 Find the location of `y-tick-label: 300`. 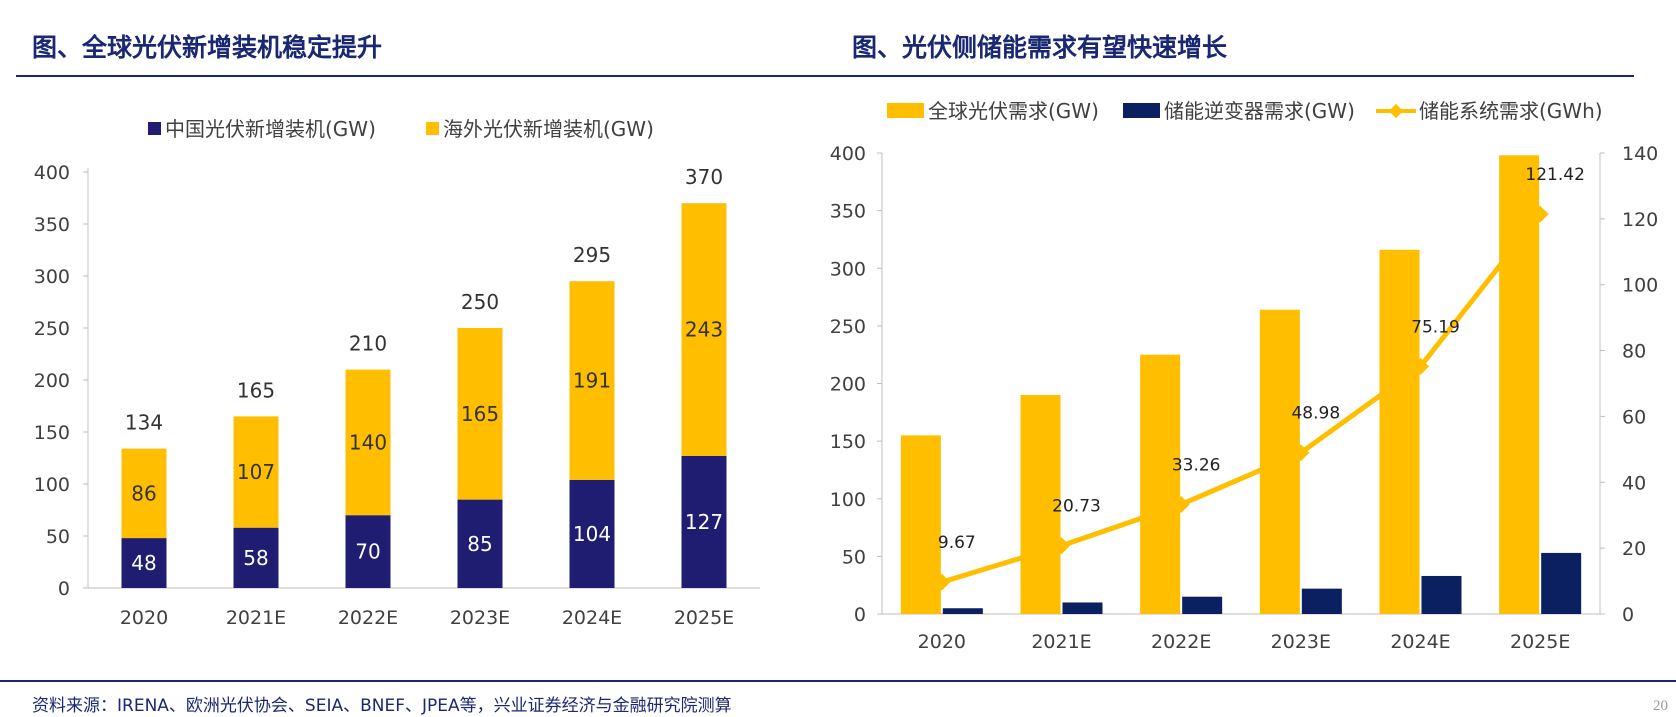

y-tick-label: 300 is located at coordinates (52, 277).